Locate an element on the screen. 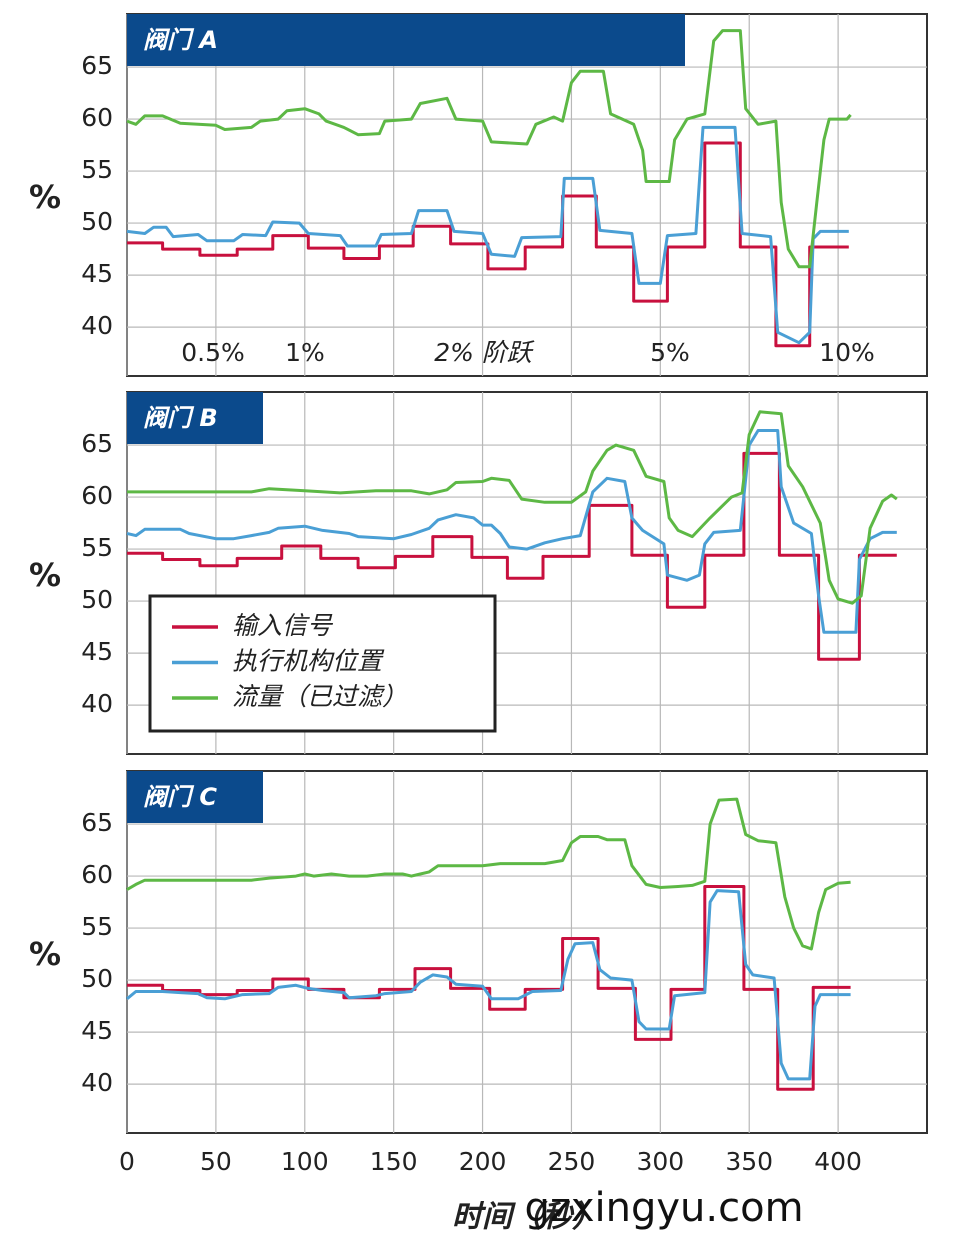 The width and height of the screenshot is (960, 1253). panel-title: 阀门 A is located at coordinates (180, 40).